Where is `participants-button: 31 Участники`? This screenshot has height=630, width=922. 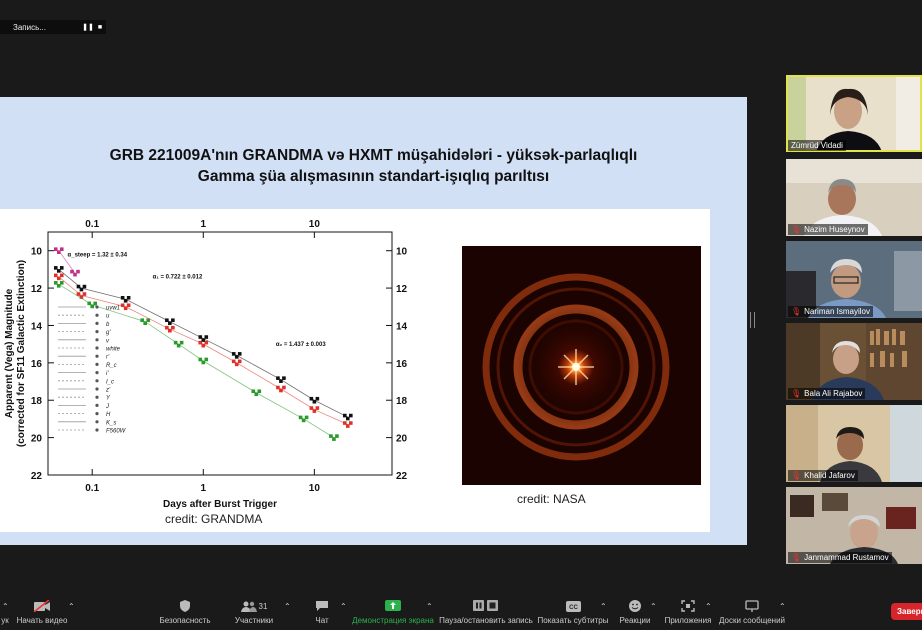 participants-button: 31 Участники is located at coordinates (254, 612).